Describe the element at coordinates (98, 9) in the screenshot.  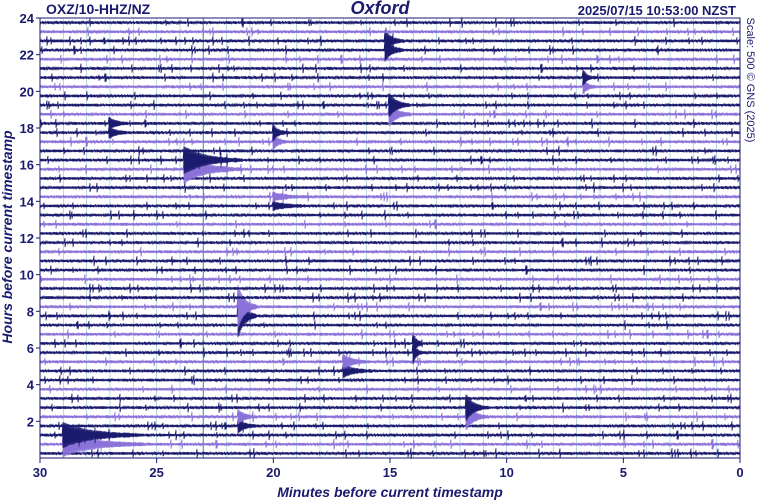
I see `station-code: OXZ/10-HHZ/NZ` at that location.